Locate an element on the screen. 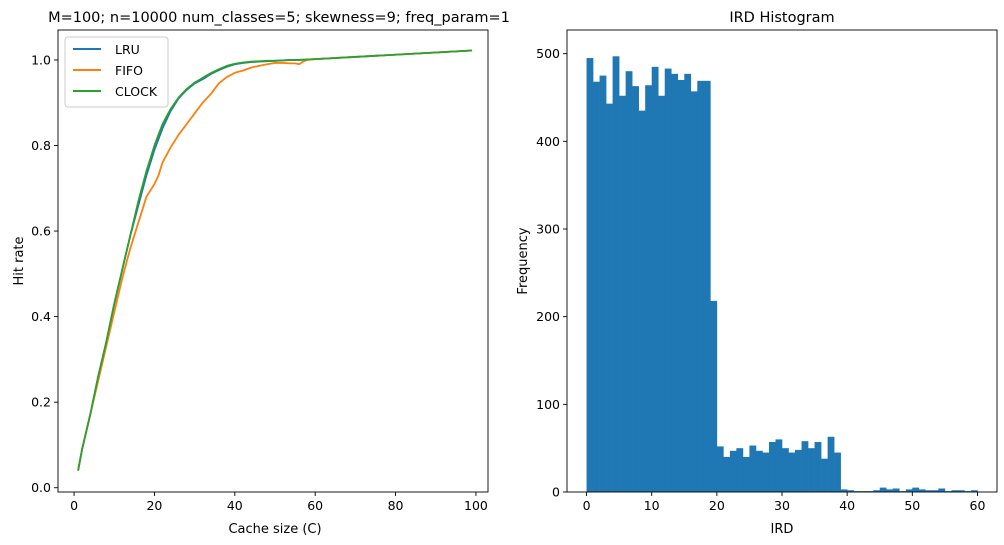 The width and height of the screenshot is (1004, 545). y-tick-label: 0.6 is located at coordinates (41, 231).